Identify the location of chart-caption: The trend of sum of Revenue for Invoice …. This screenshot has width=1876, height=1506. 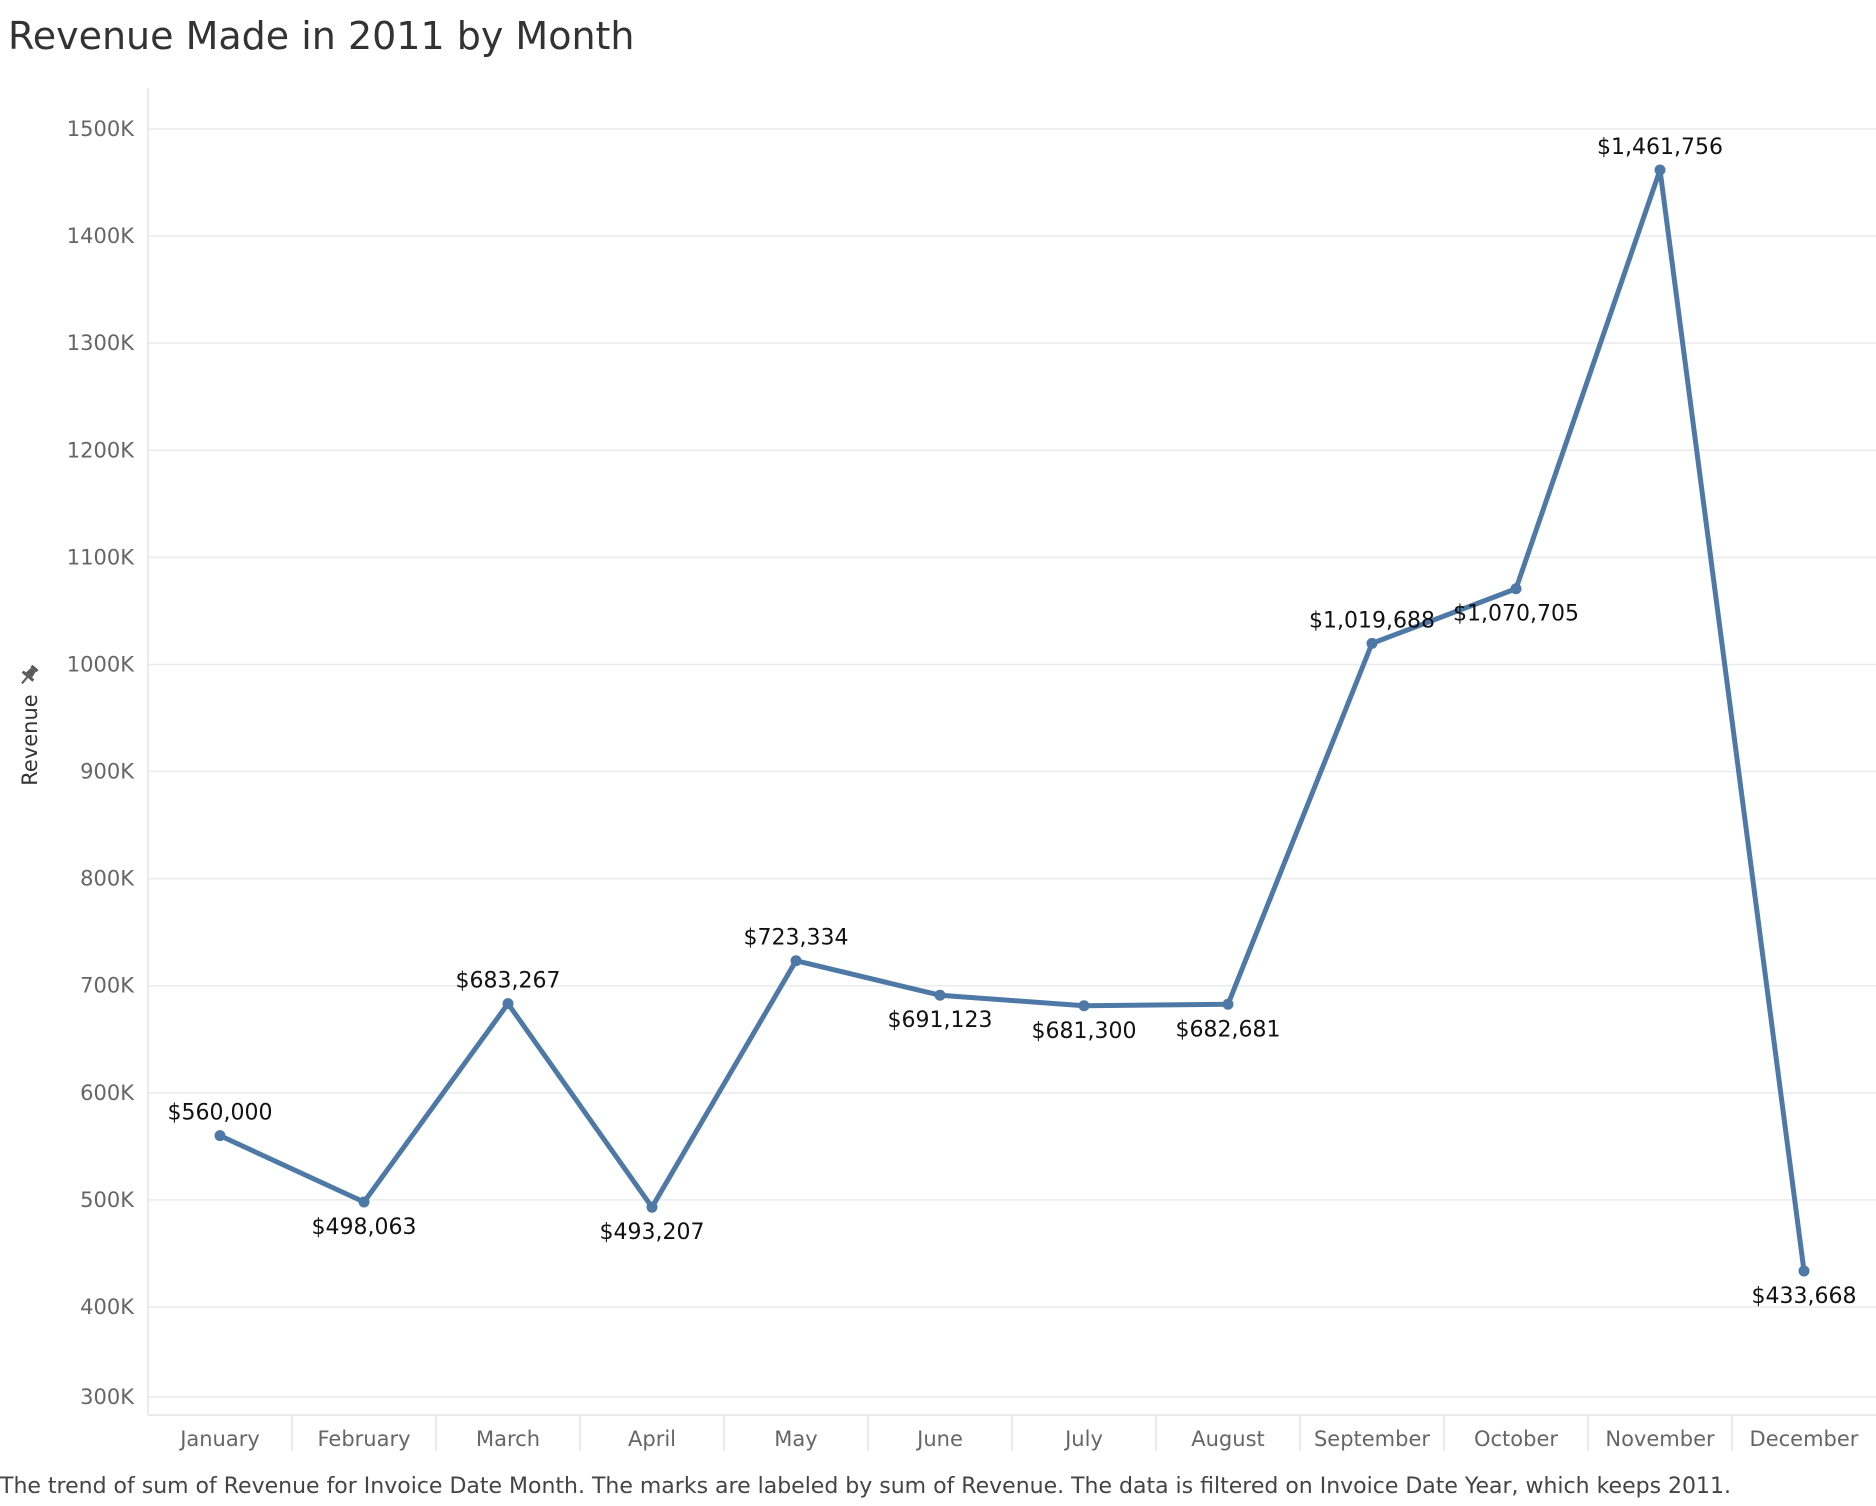
(866, 1486).